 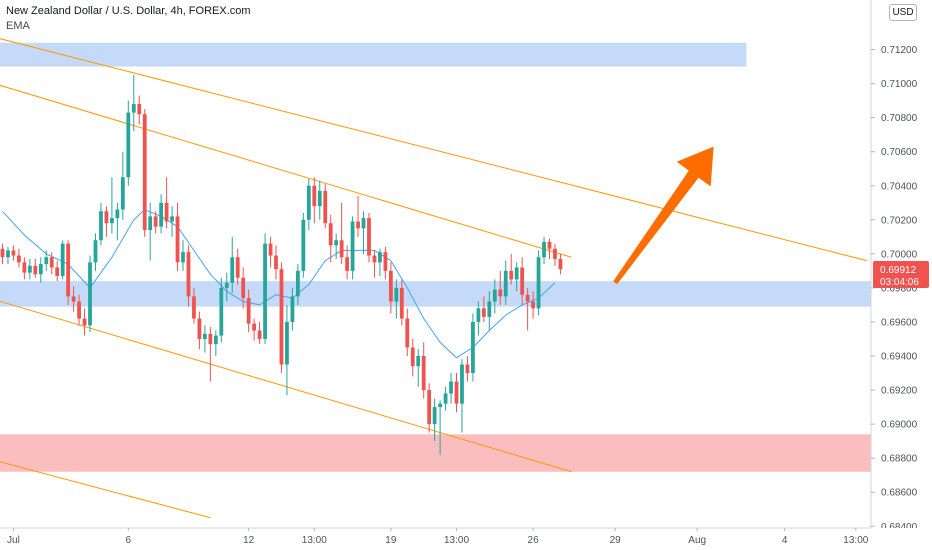 I want to click on x-tick-label: Jul, so click(x=13, y=540).